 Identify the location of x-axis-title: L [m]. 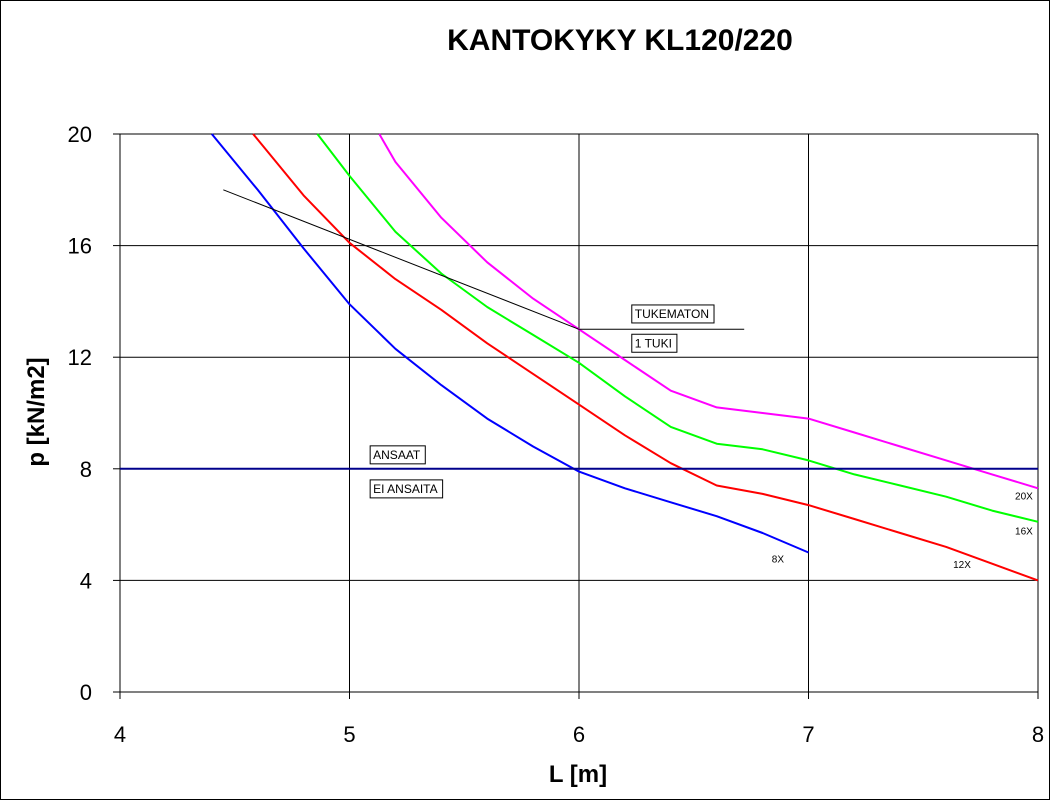
(578, 774).